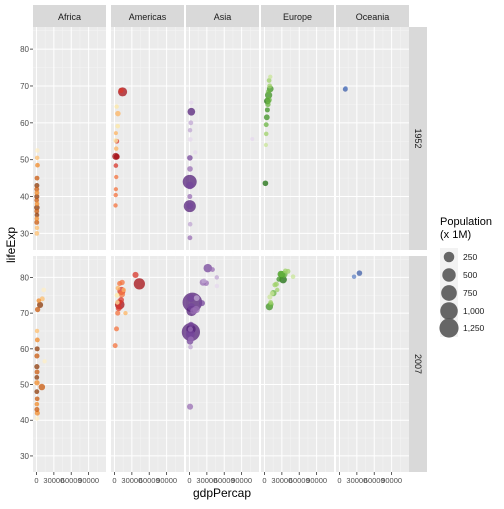 This screenshot has width=504, height=509. I want to click on facet-strip-label: Europe, so click(297, 17).